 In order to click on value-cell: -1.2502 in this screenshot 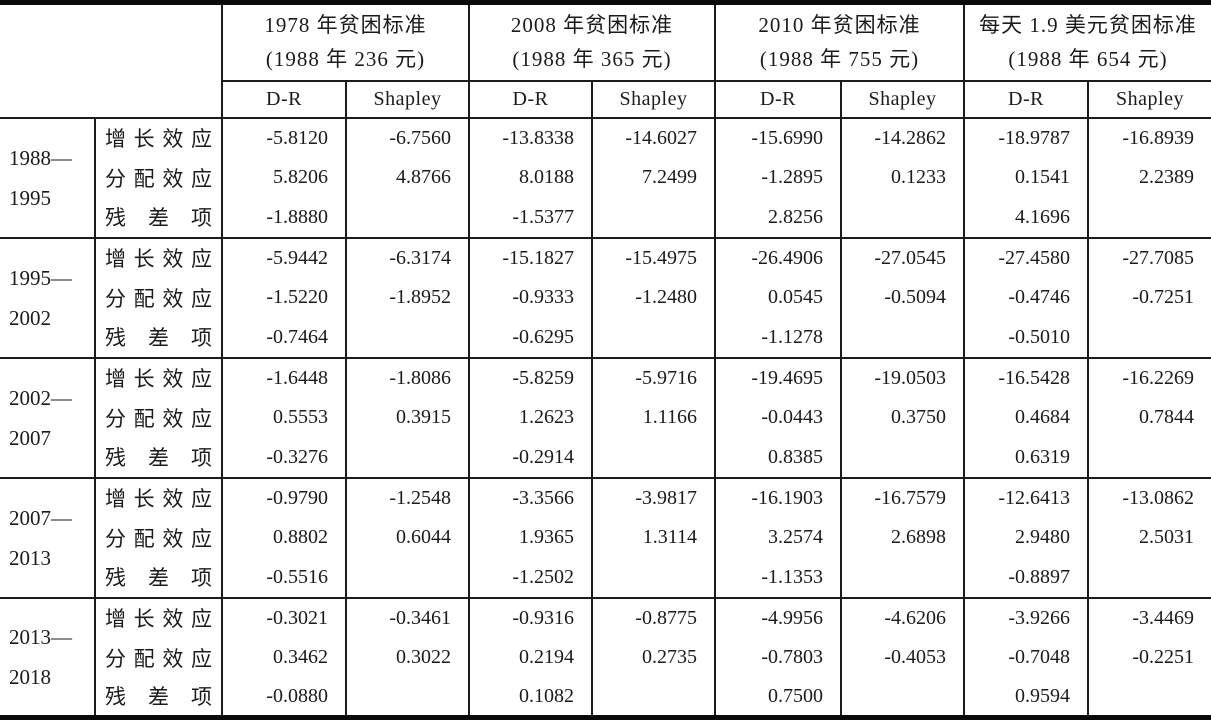, I will do `click(530, 577)`.